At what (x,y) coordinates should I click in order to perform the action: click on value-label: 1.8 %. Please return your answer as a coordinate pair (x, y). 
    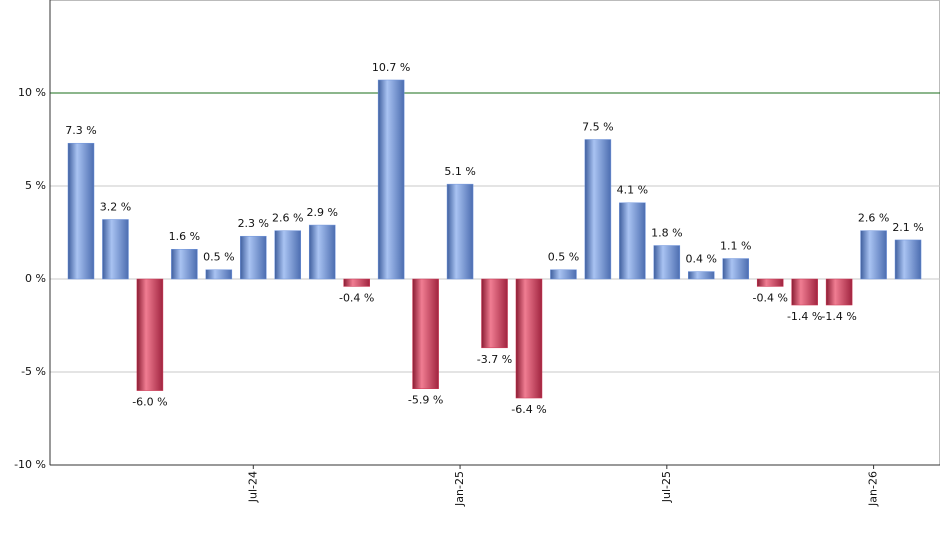
    Looking at the image, I should click on (666, 233).